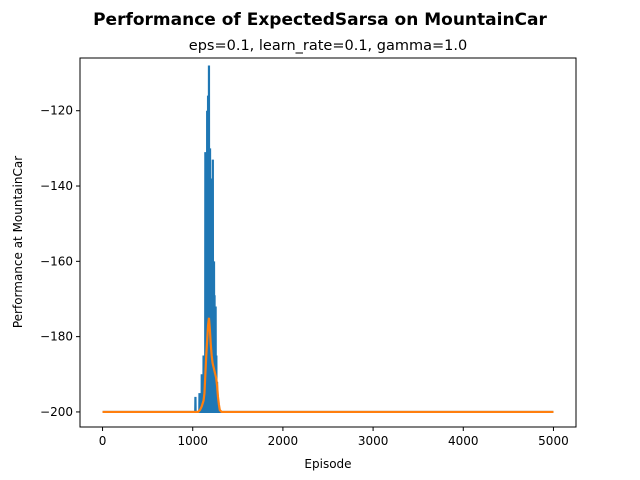  What do you see at coordinates (334, 437) in the screenshot?
I see `x-axis-ticks: 0 1000 2000 3000 4000 5000` at bounding box center [334, 437].